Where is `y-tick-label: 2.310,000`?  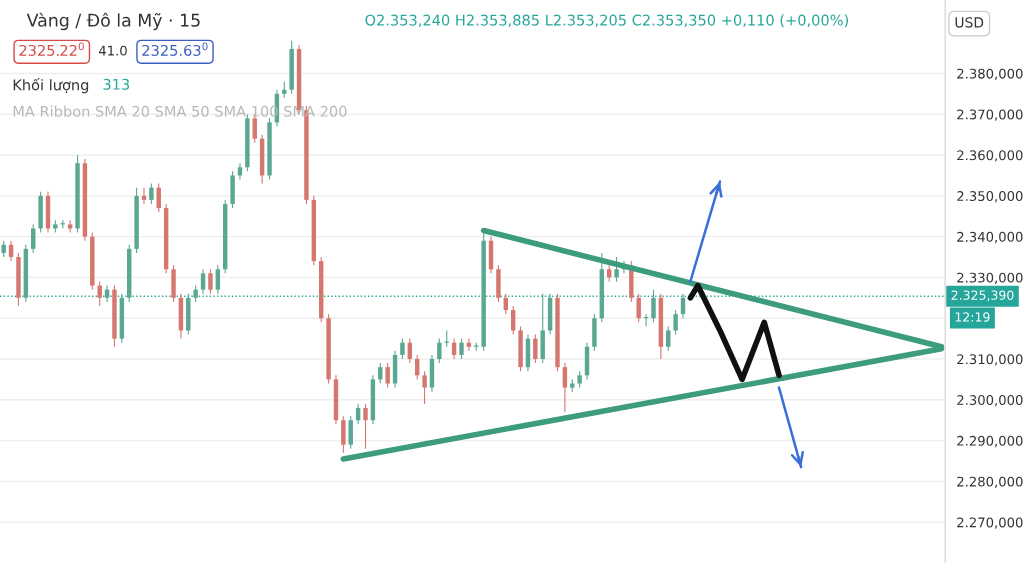 y-tick-label: 2.310,000 is located at coordinates (990, 360).